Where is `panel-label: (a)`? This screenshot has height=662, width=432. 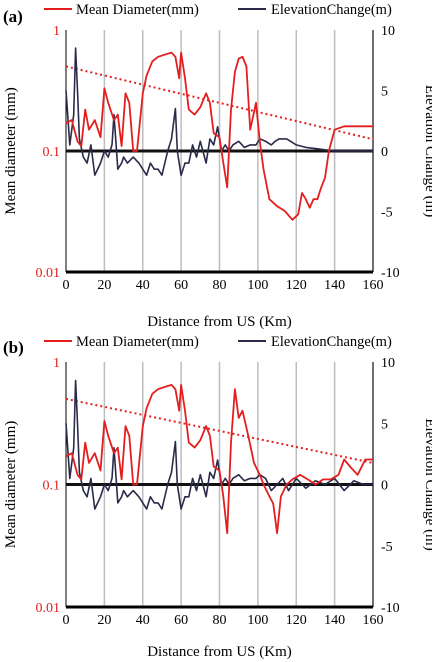
panel-label: (a) is located at coordinates (13, 16).